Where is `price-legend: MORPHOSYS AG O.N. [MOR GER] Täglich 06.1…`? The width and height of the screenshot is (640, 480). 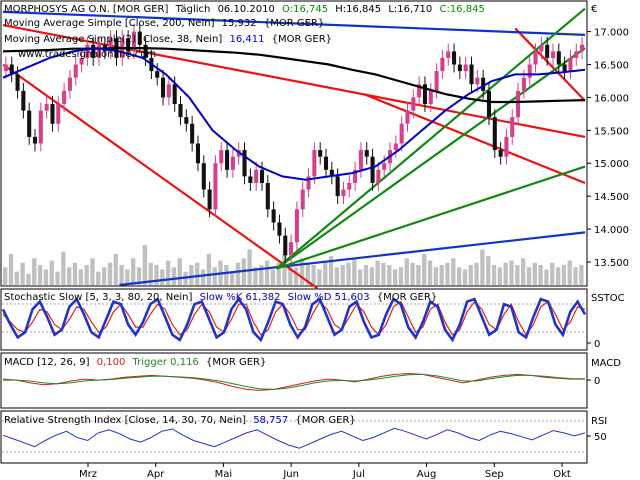
price-legend: MORPHOSYS AG O.N. [MOR GER] Täglich 06.1… is located at coordinates (244, 32).